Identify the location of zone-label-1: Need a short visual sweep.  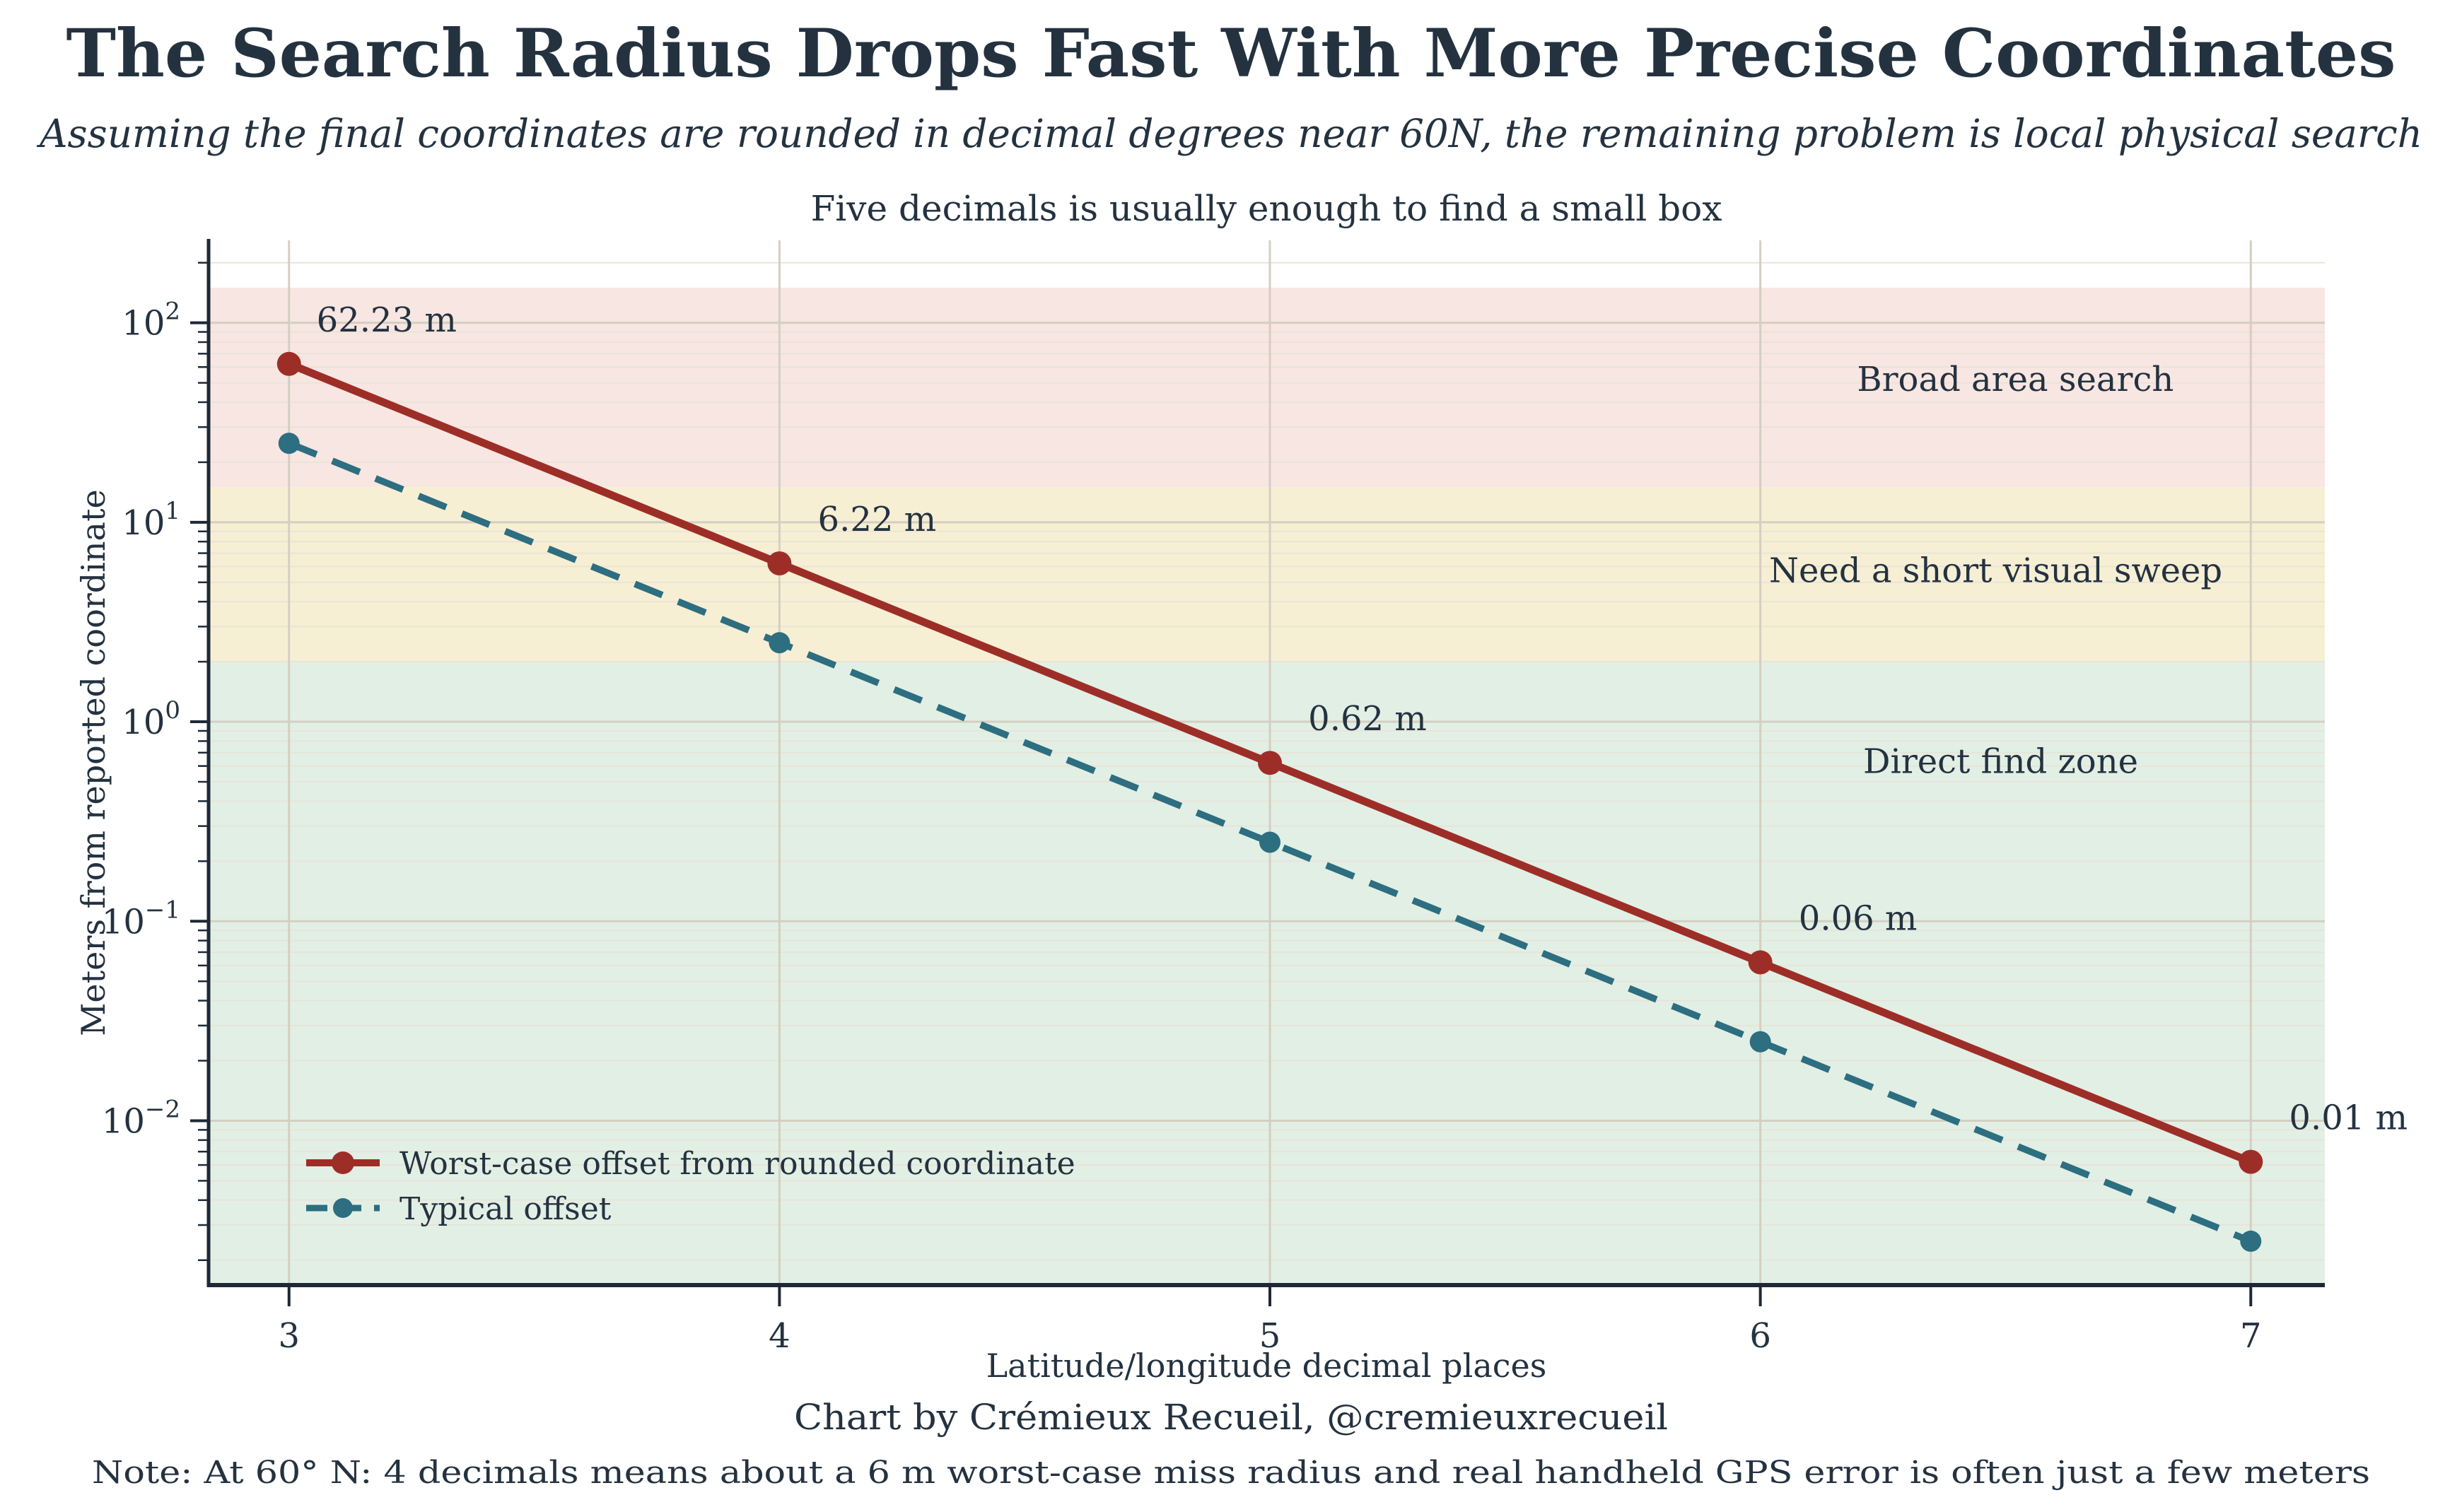
(1996, 571).